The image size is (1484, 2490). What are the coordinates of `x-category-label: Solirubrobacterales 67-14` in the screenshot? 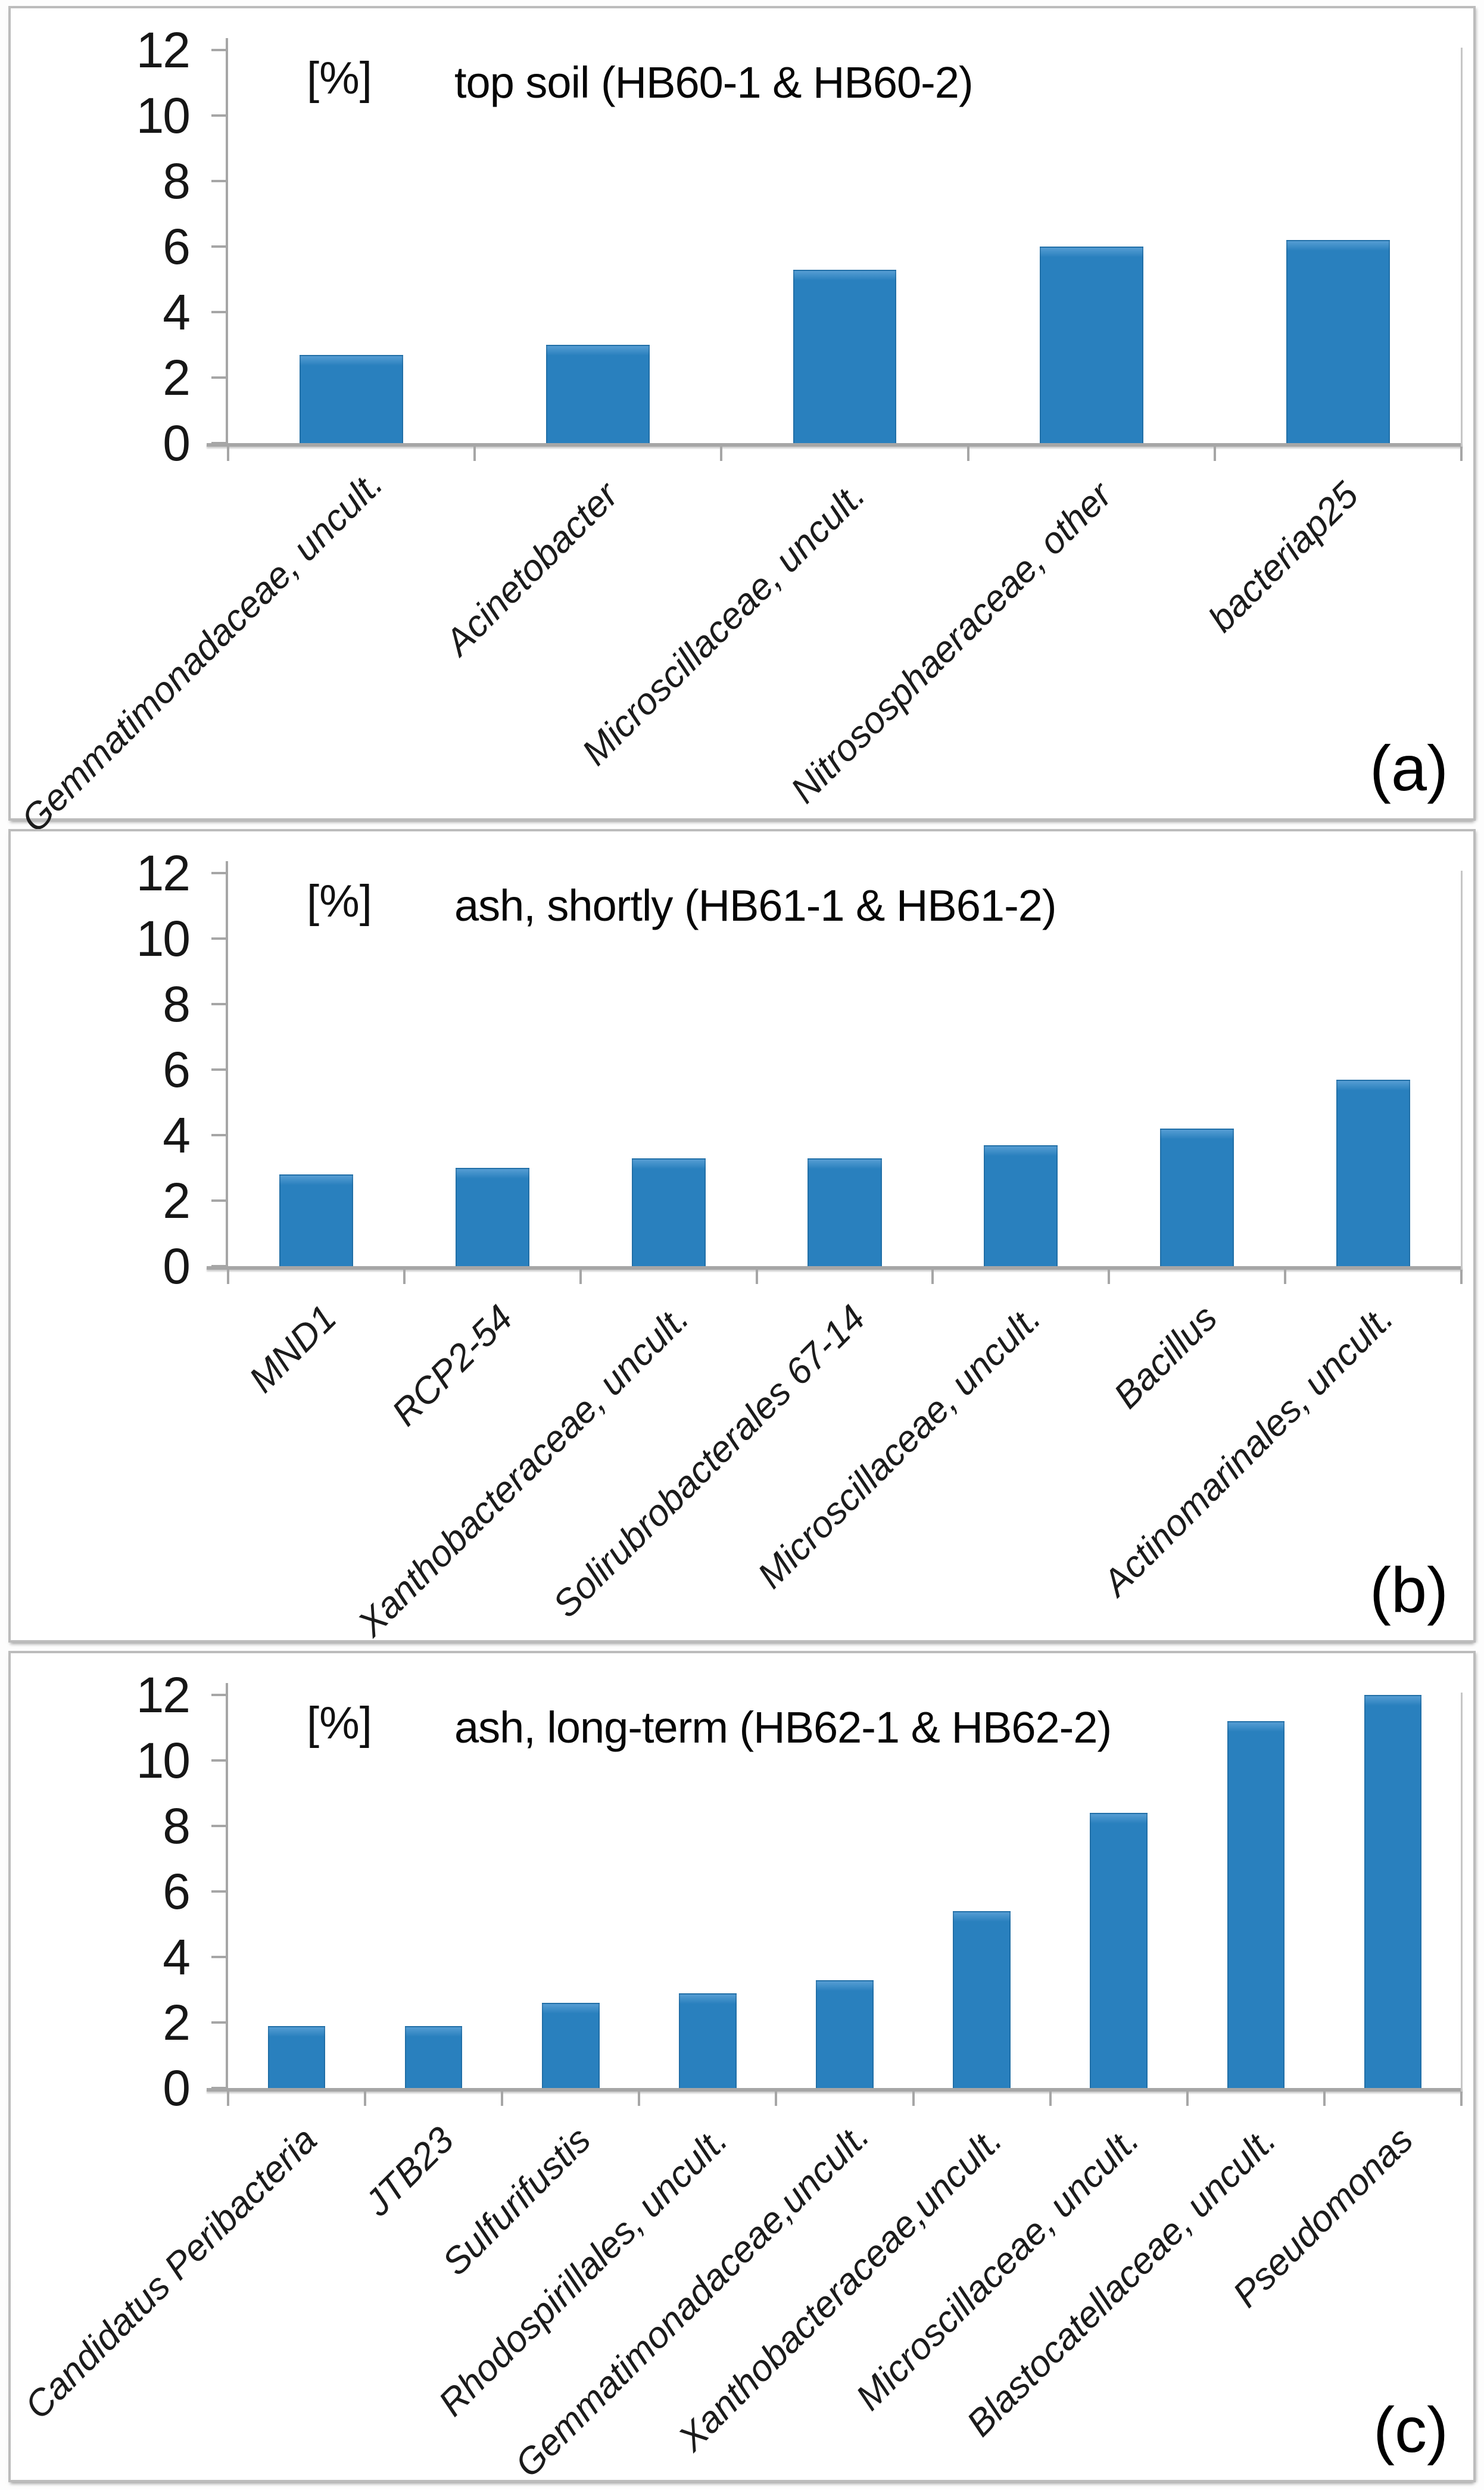 It's located at (709, 1461).